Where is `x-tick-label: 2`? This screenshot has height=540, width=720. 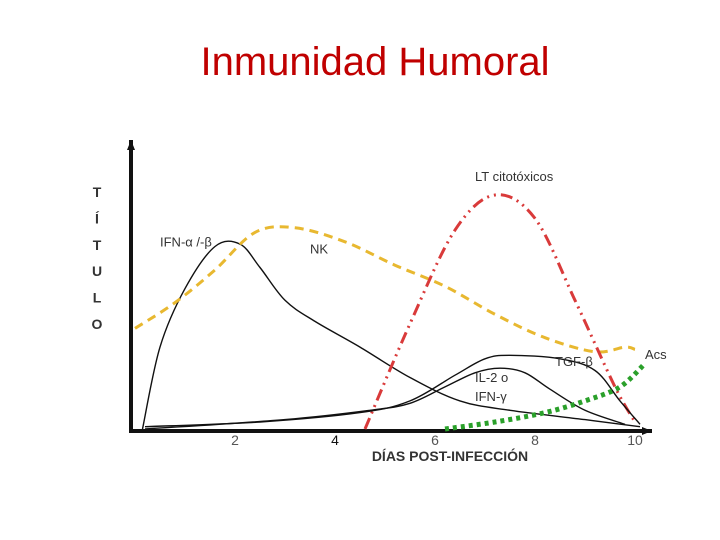 x-tick-label: 2 is located at coordinates (235, 440).